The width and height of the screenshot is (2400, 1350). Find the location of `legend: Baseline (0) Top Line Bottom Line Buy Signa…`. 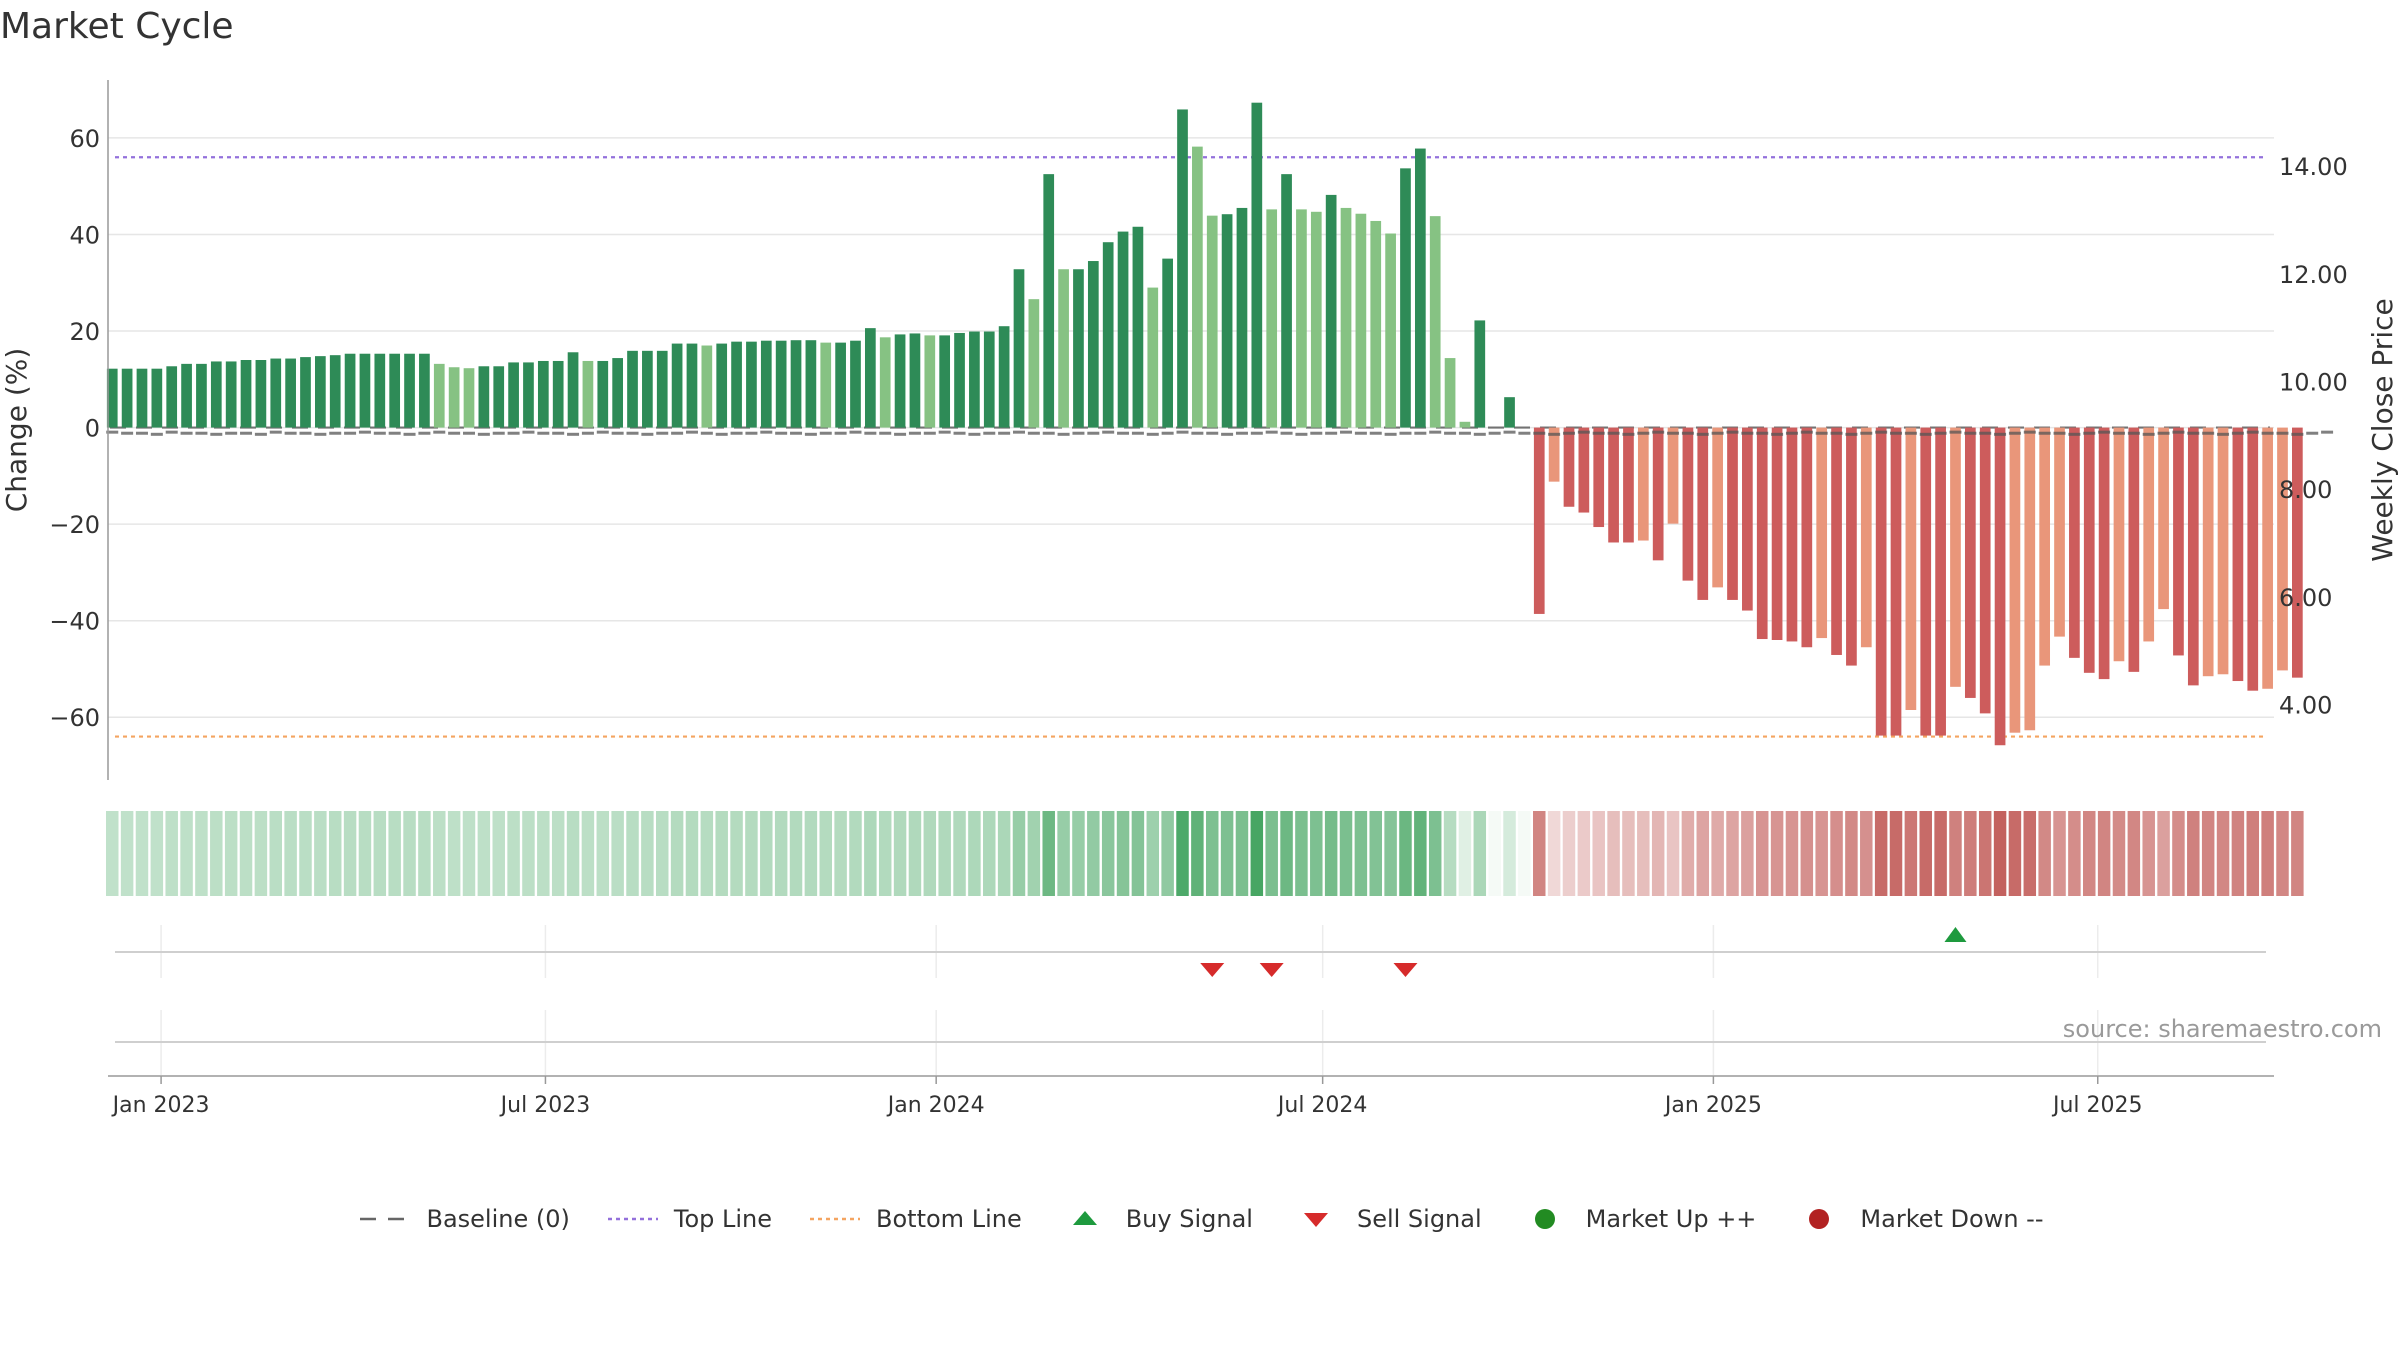

legend: Baseline (0) Top Line Bottom Line Buy Signa… is located at coordinates (1200, 1219).